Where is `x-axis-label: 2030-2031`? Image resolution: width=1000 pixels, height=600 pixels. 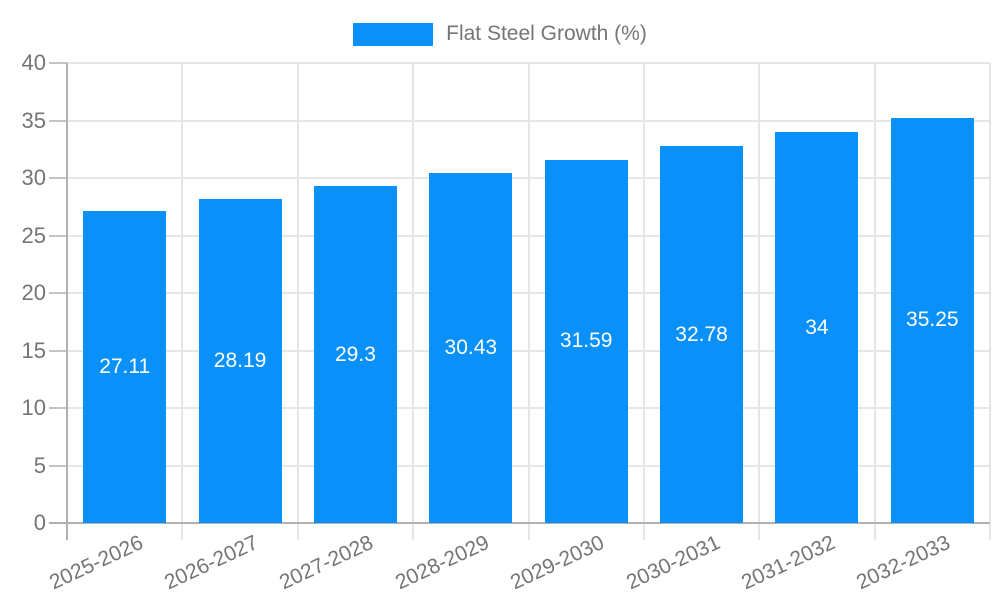
x-axis-label: 2030-2031 is located at coordinates (673, 563).